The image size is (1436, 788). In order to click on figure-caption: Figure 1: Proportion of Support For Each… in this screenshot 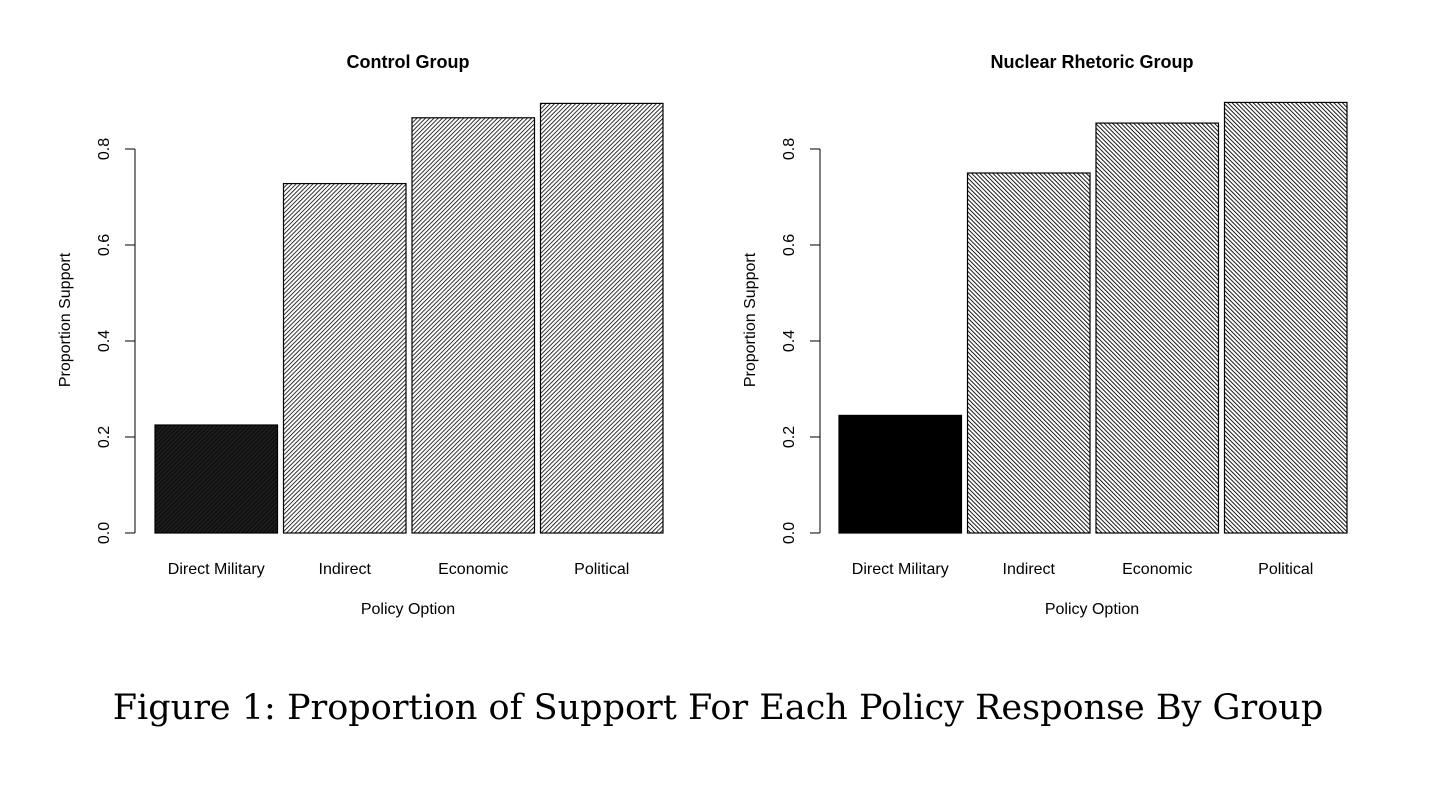, I will do `click(718, 708)`.